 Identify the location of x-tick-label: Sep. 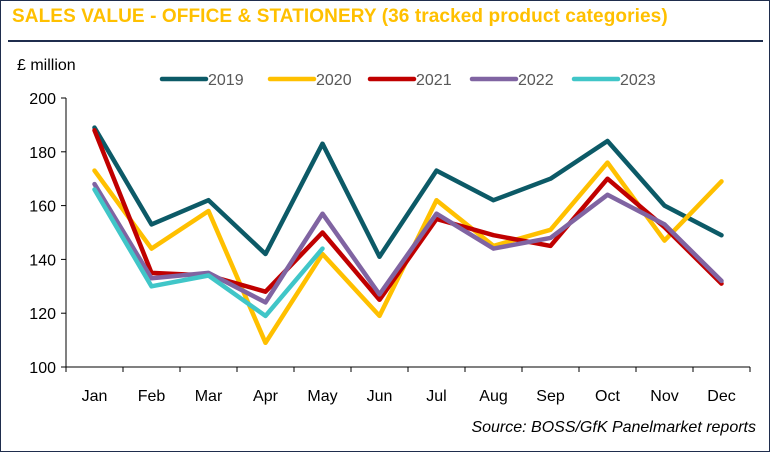
(550, 396).